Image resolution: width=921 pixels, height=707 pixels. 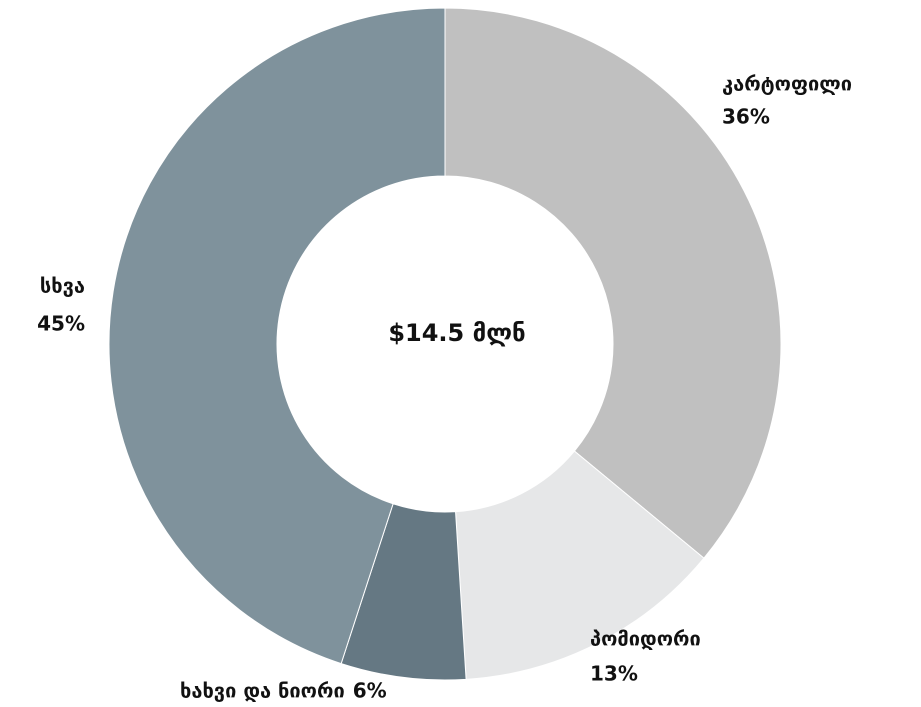 What do you see at coordinates (456, 333) in the screenshot?
I see `center-label: $14.5 მლნ` at bounding box center [456, 333].